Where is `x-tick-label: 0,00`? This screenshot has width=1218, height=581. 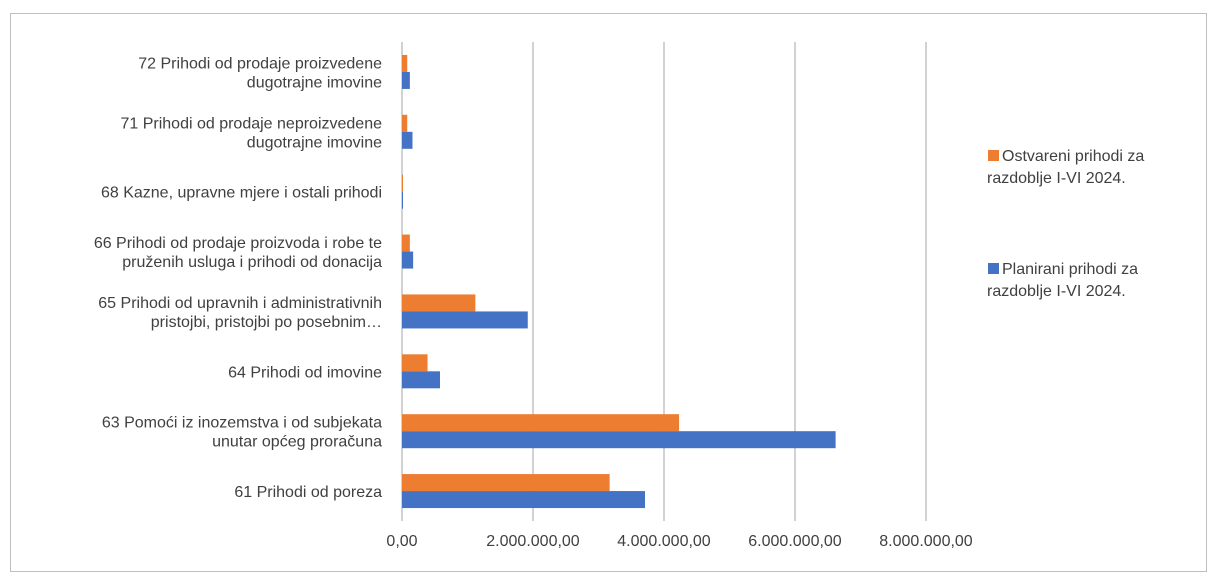
x-tick-label: 0,00 is located at coordinates (401, 541).